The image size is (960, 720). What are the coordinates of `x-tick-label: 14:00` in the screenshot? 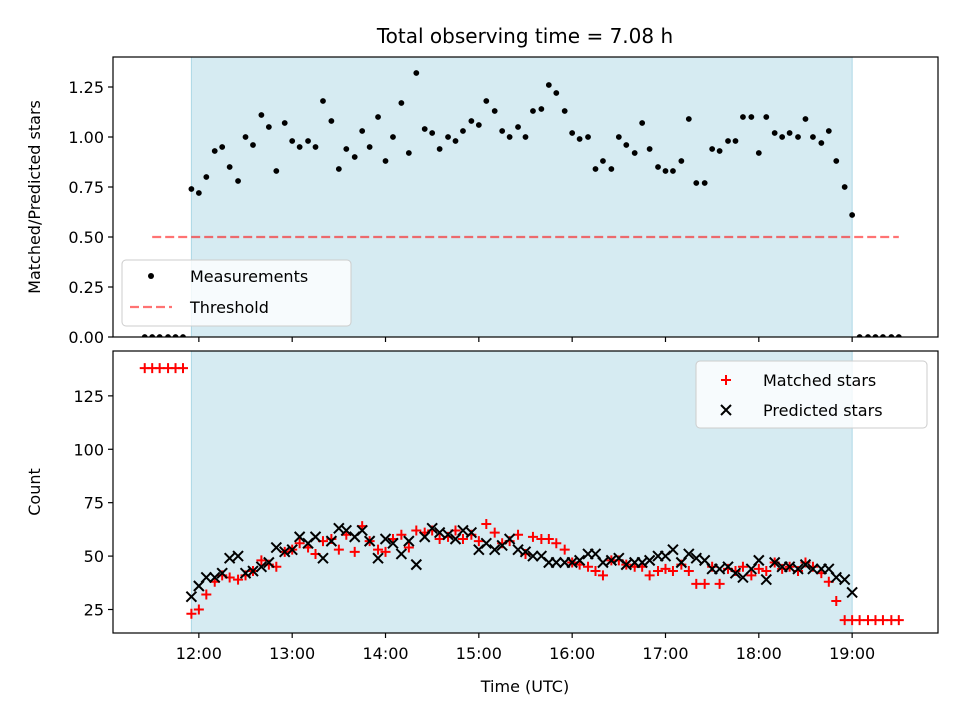 It's located at (385, 653).